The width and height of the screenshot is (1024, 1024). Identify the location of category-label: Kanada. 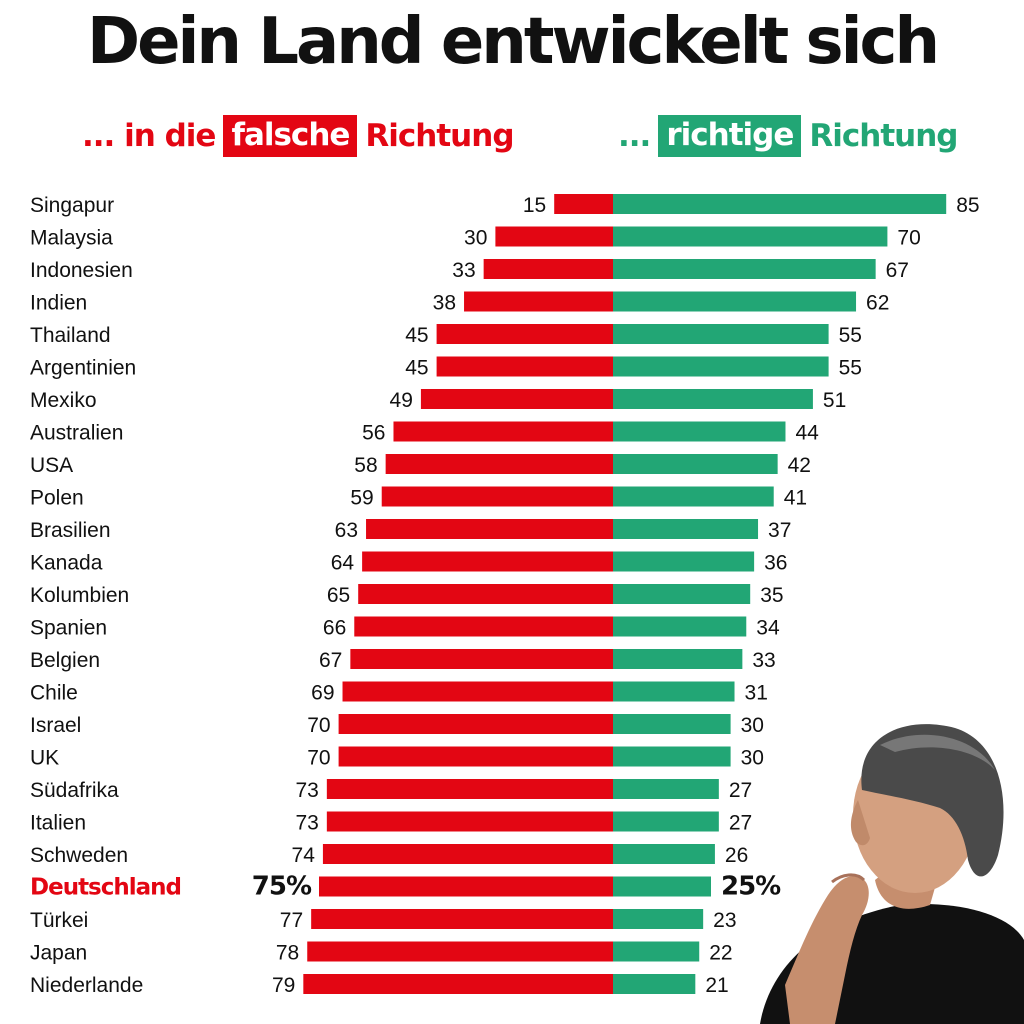
(66, 563).